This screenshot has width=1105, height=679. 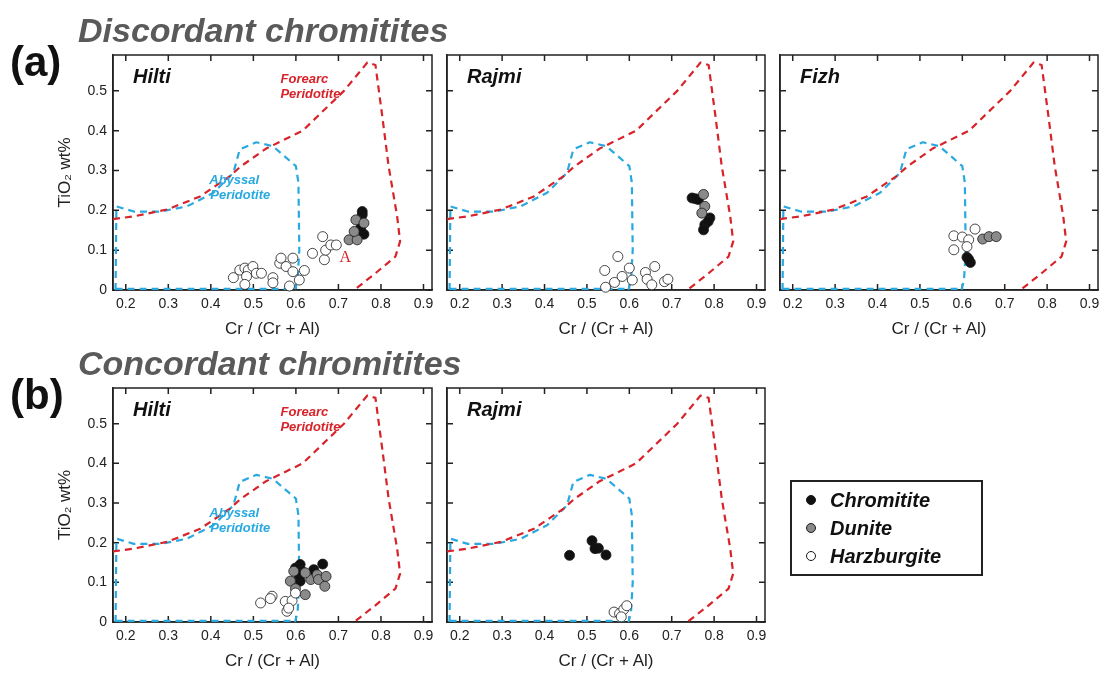 I want to click on annotation: A, so click(x=345, y=257).